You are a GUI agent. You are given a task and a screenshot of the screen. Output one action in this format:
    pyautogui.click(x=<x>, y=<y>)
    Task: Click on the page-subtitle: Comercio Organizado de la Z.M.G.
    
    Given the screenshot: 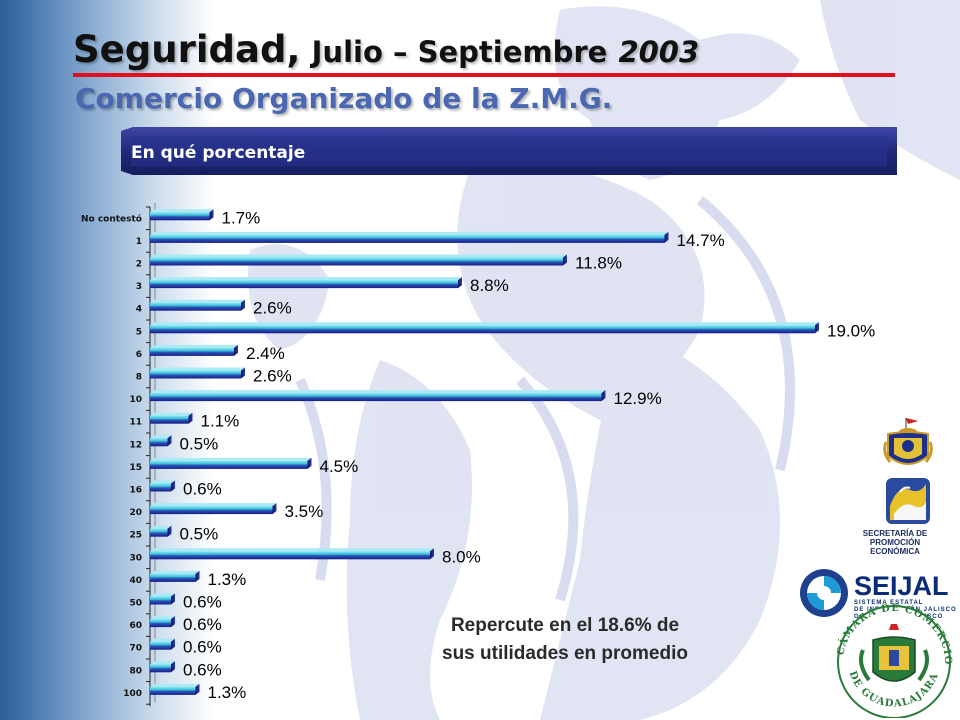 What is the action you would take?
    pyautogui.click(x=344, y=98)
    